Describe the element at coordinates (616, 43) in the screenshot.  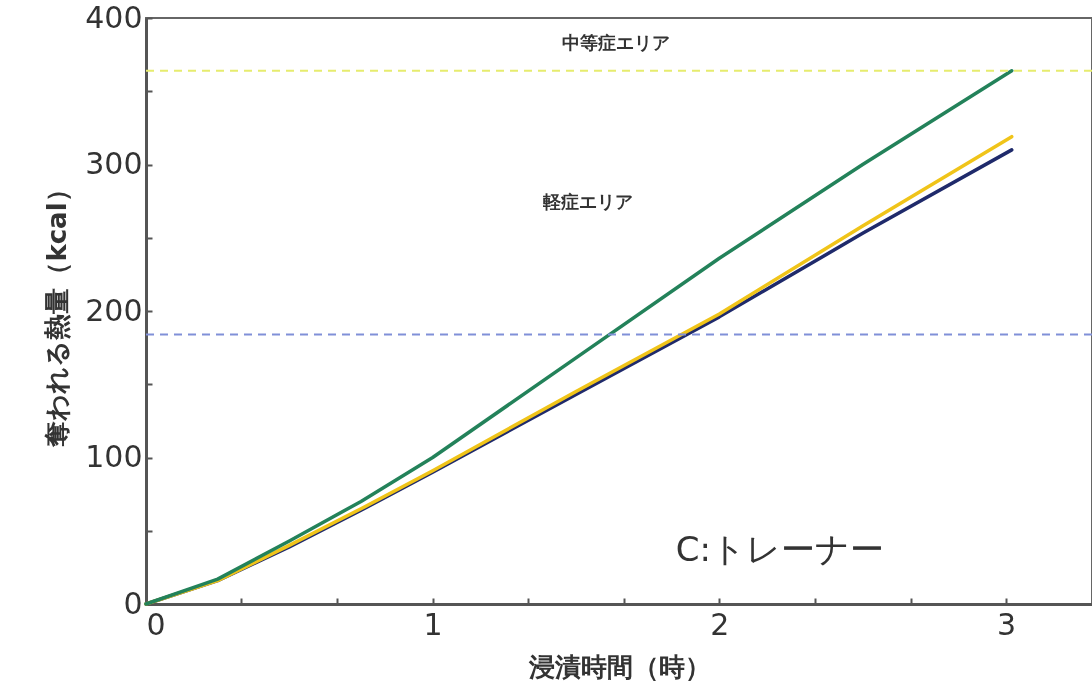
I see `annotation: 中等症エリア` at that location.